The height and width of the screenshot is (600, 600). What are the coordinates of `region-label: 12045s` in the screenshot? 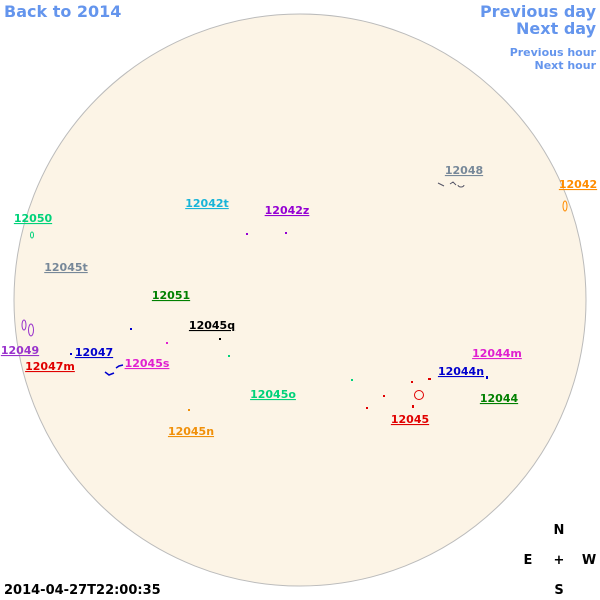 It's located at (147, 363).